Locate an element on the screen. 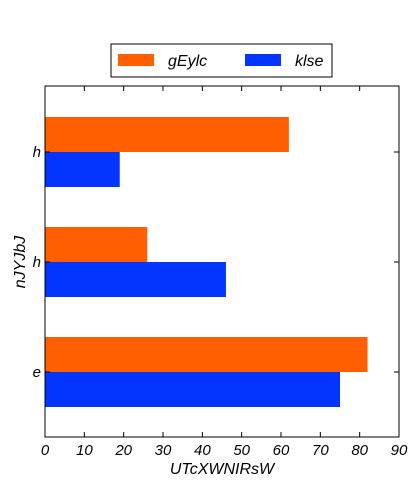 The height and width of the screenshot is (490, 420). legend: gEylc klse is located at coordinates (221, 60).